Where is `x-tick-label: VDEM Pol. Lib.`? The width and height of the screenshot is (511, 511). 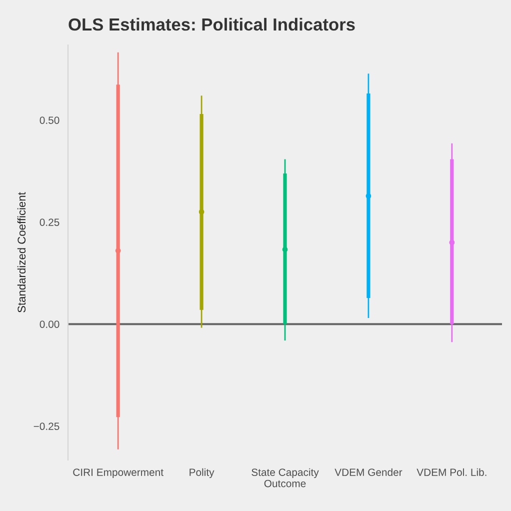 x-tick-label: VDEM Pol. Lib. is located at coordinates (451, 472).